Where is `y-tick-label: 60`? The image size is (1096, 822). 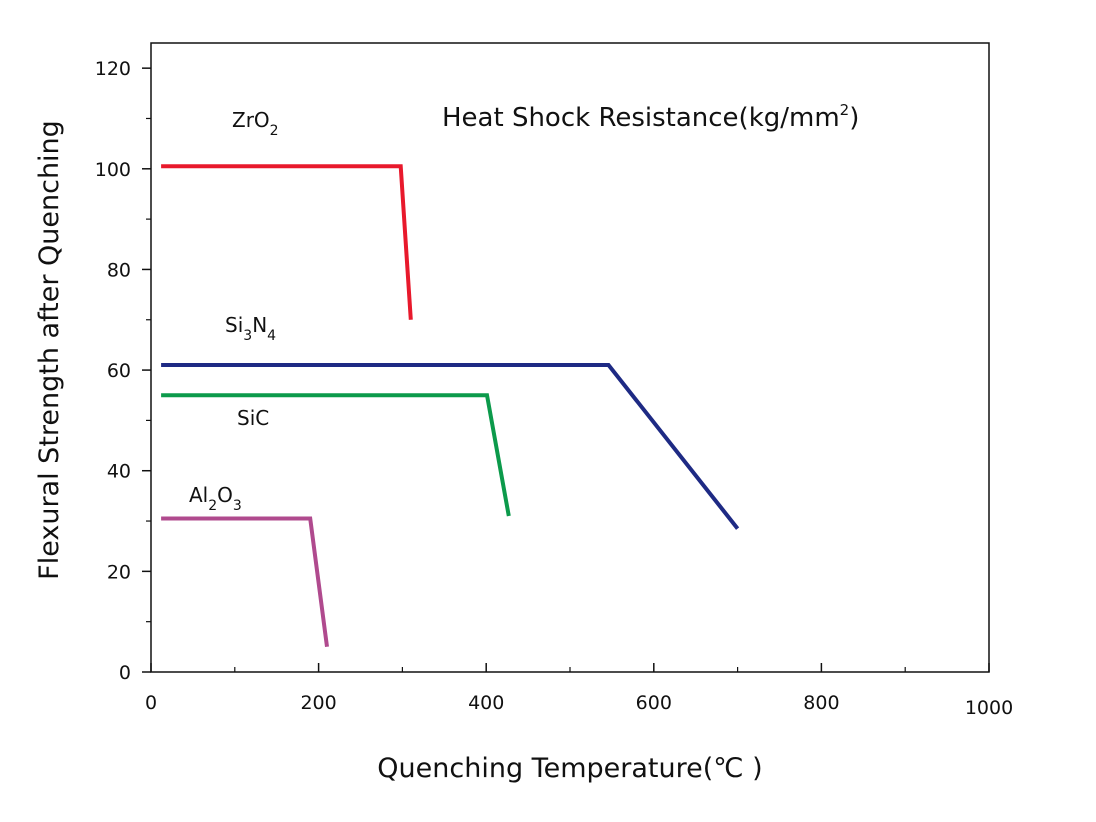 y-tick-label: 60 is located at coordinates (119, 371).